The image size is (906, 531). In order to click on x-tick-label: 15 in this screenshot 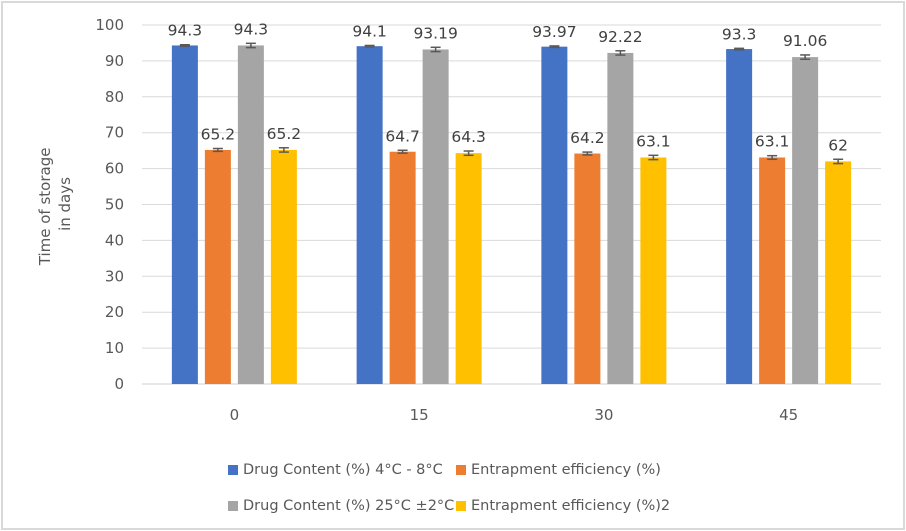, I will do `click(419, 415)`.